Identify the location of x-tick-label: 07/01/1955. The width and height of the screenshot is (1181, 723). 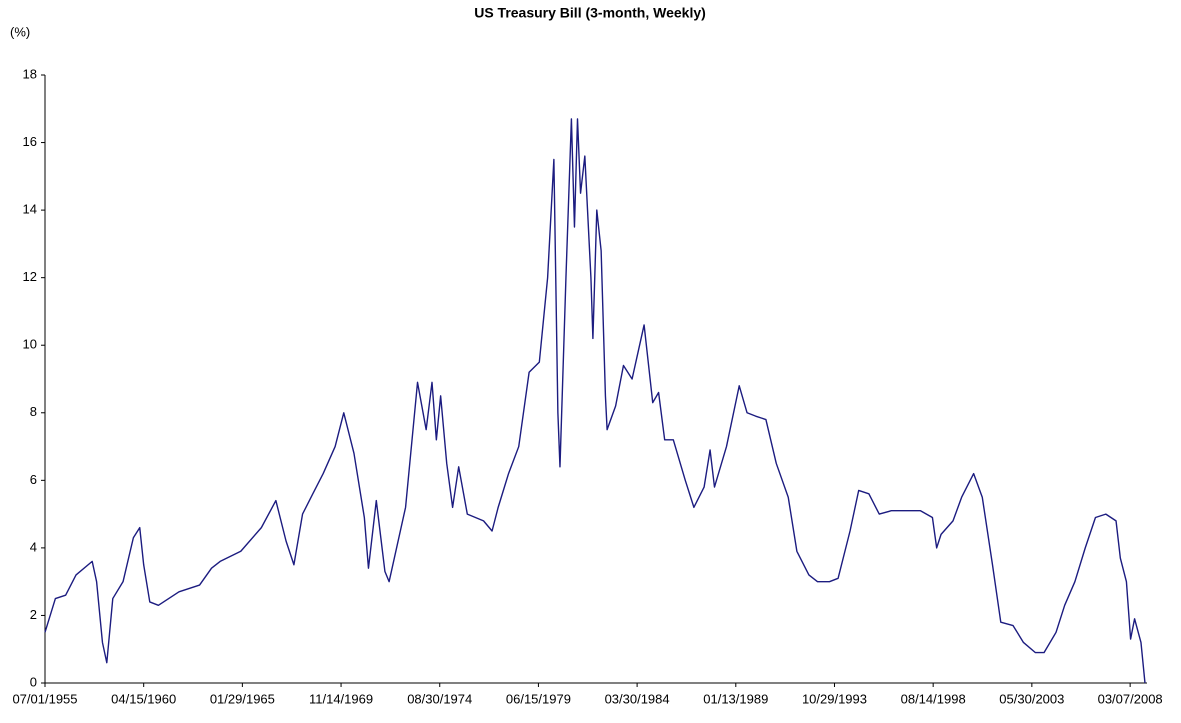
(44, 698).